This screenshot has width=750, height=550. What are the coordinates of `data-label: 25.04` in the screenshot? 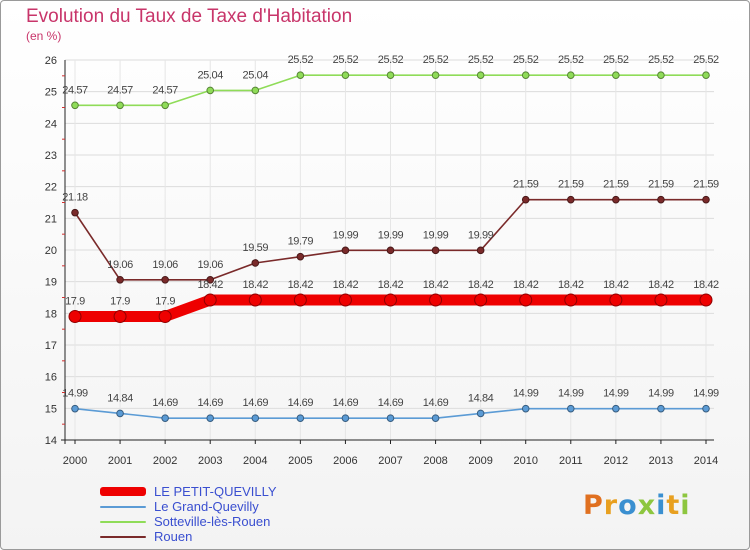 It's located at (256, 75).